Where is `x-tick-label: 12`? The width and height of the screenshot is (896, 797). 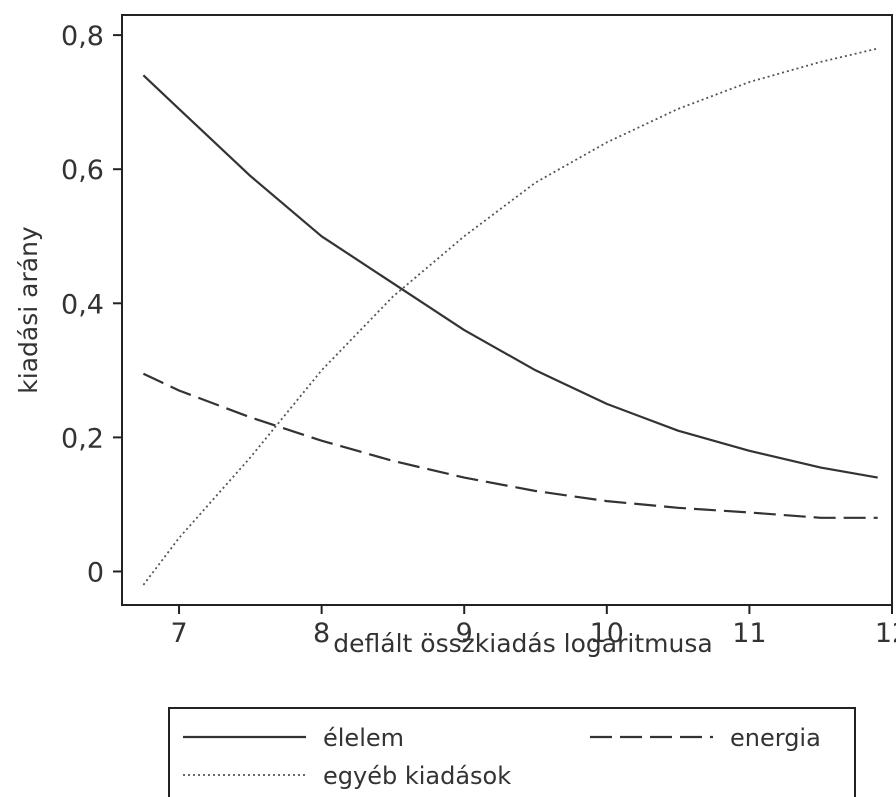
x-tick-label: 12 is located at coordinates (885, 633).